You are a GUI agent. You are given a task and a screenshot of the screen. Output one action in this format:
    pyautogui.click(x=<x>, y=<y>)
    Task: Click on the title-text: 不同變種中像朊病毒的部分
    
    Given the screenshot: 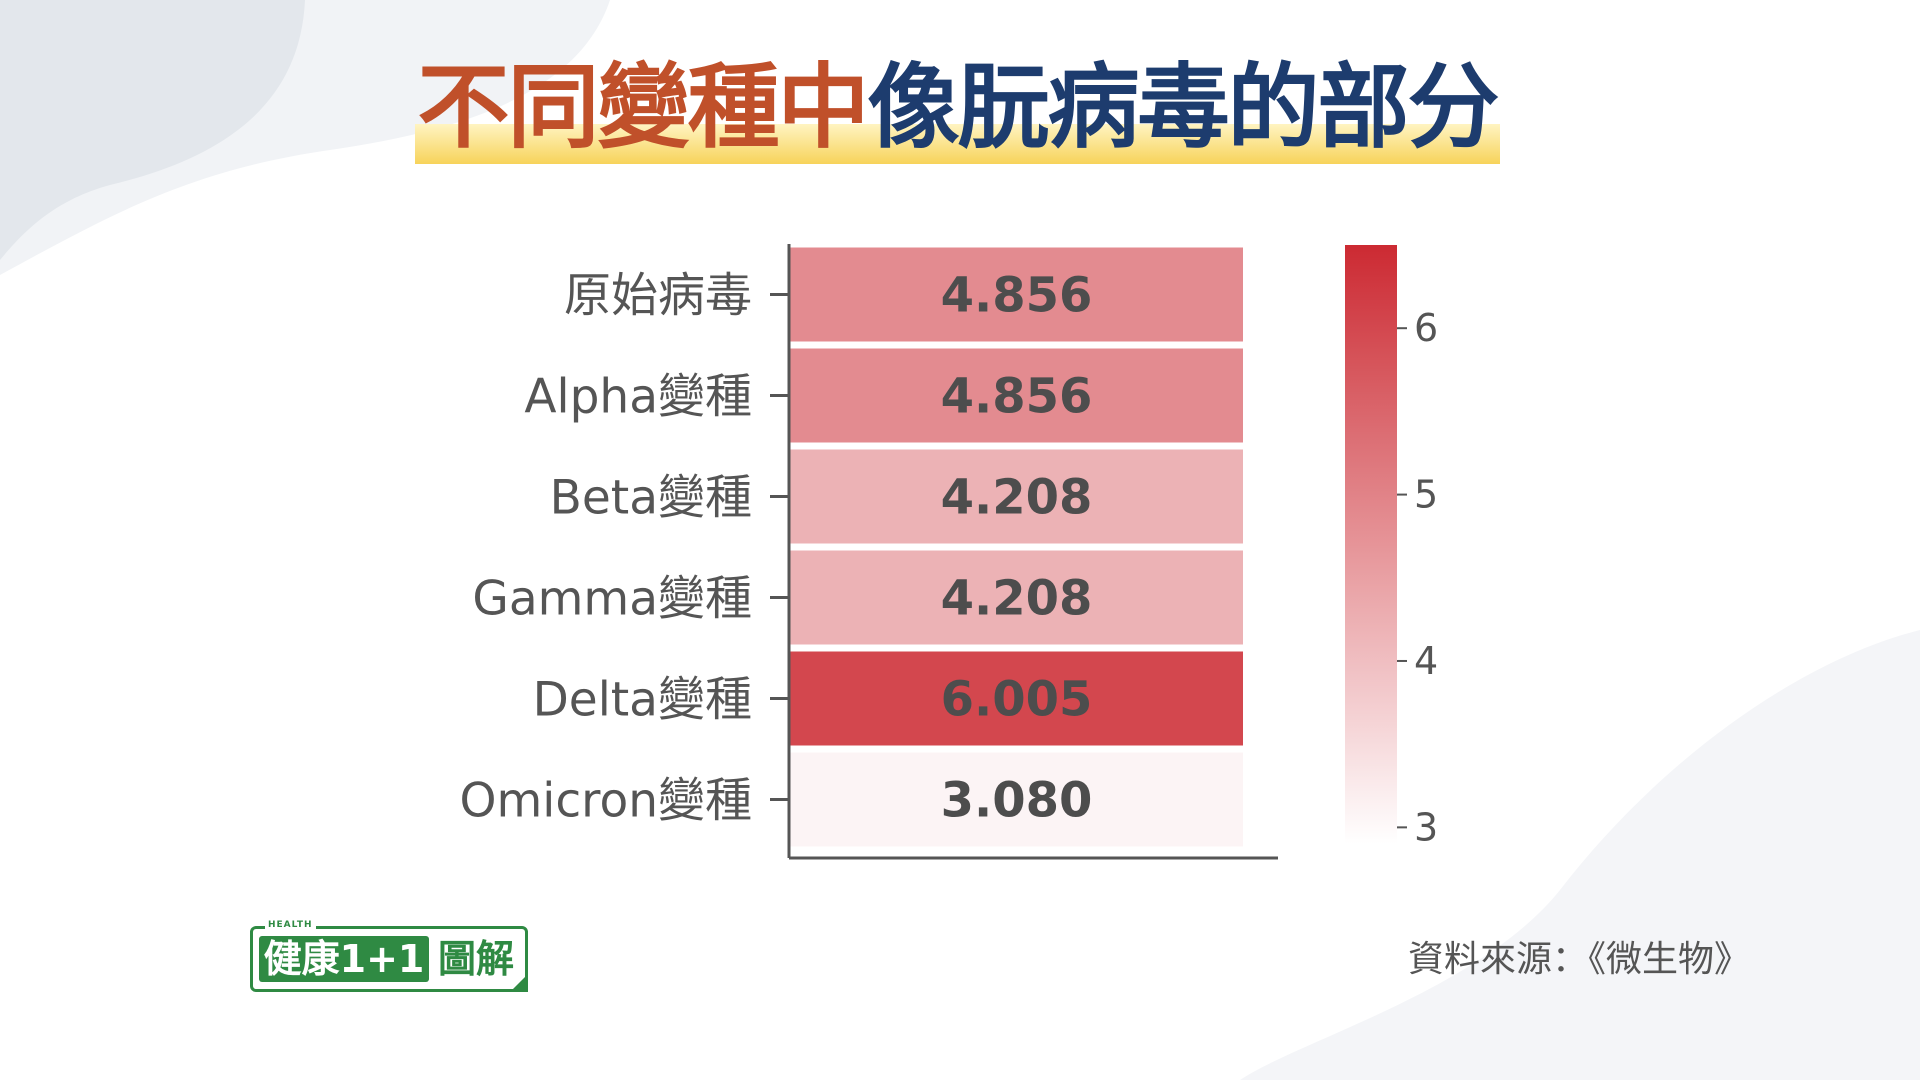 What is the action you would take?
    pyautogui.click(x=957, y=108)
    